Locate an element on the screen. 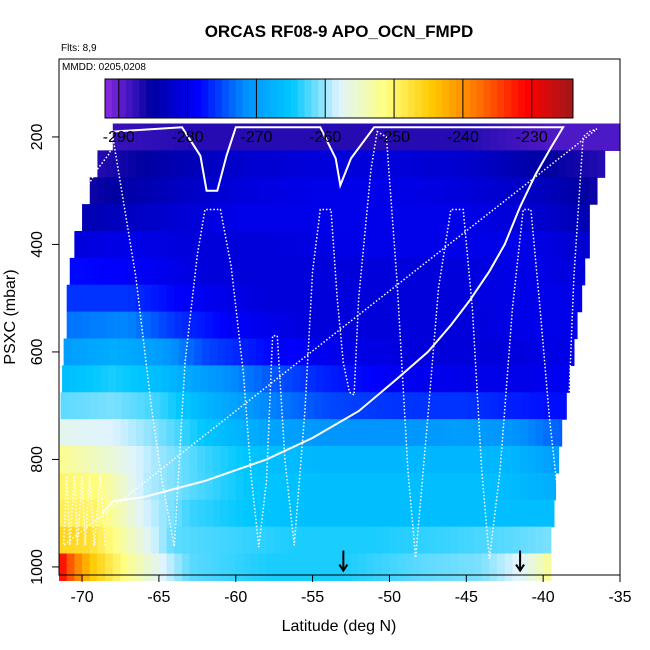  x-tick-label: -65 is located at coordinates (158, 597).